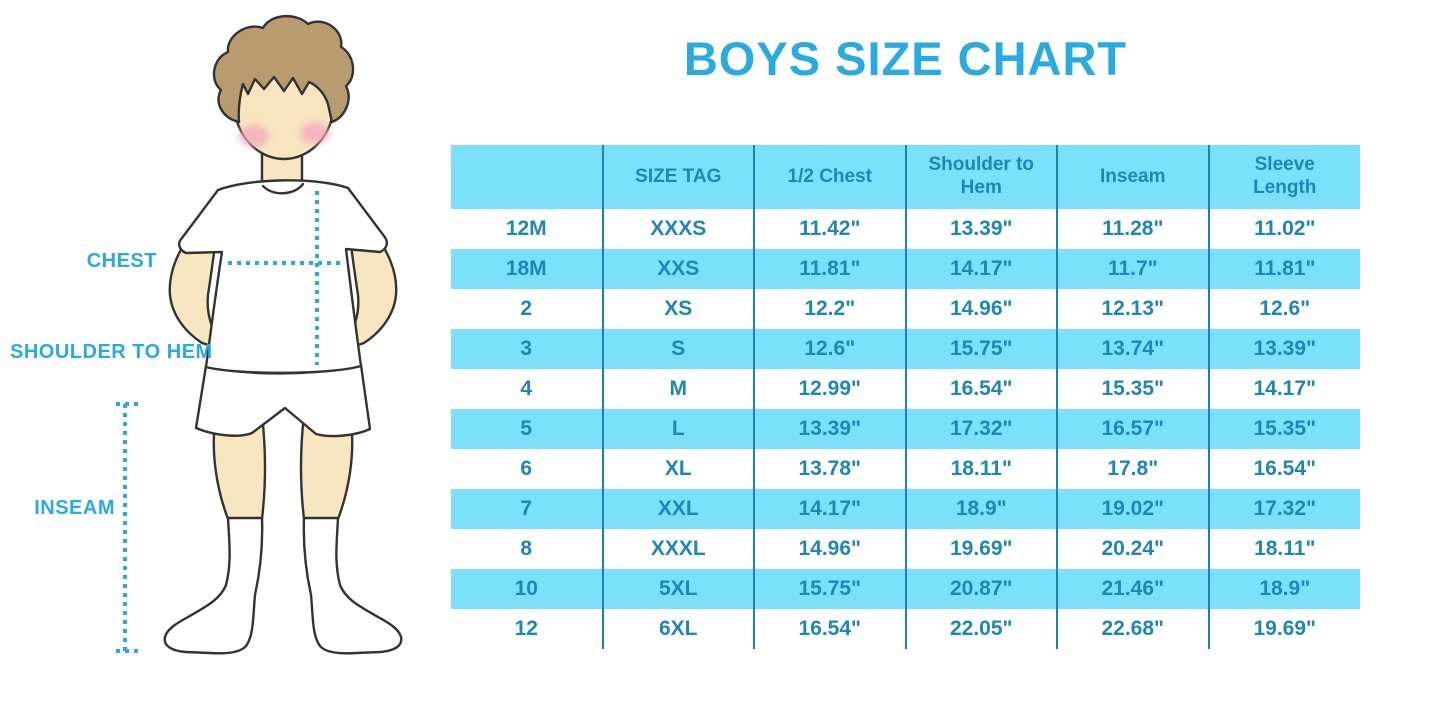 This screenshot has width=1445, height=723. I want to click on measurement-cell: 13.74", so click(1132, 349).